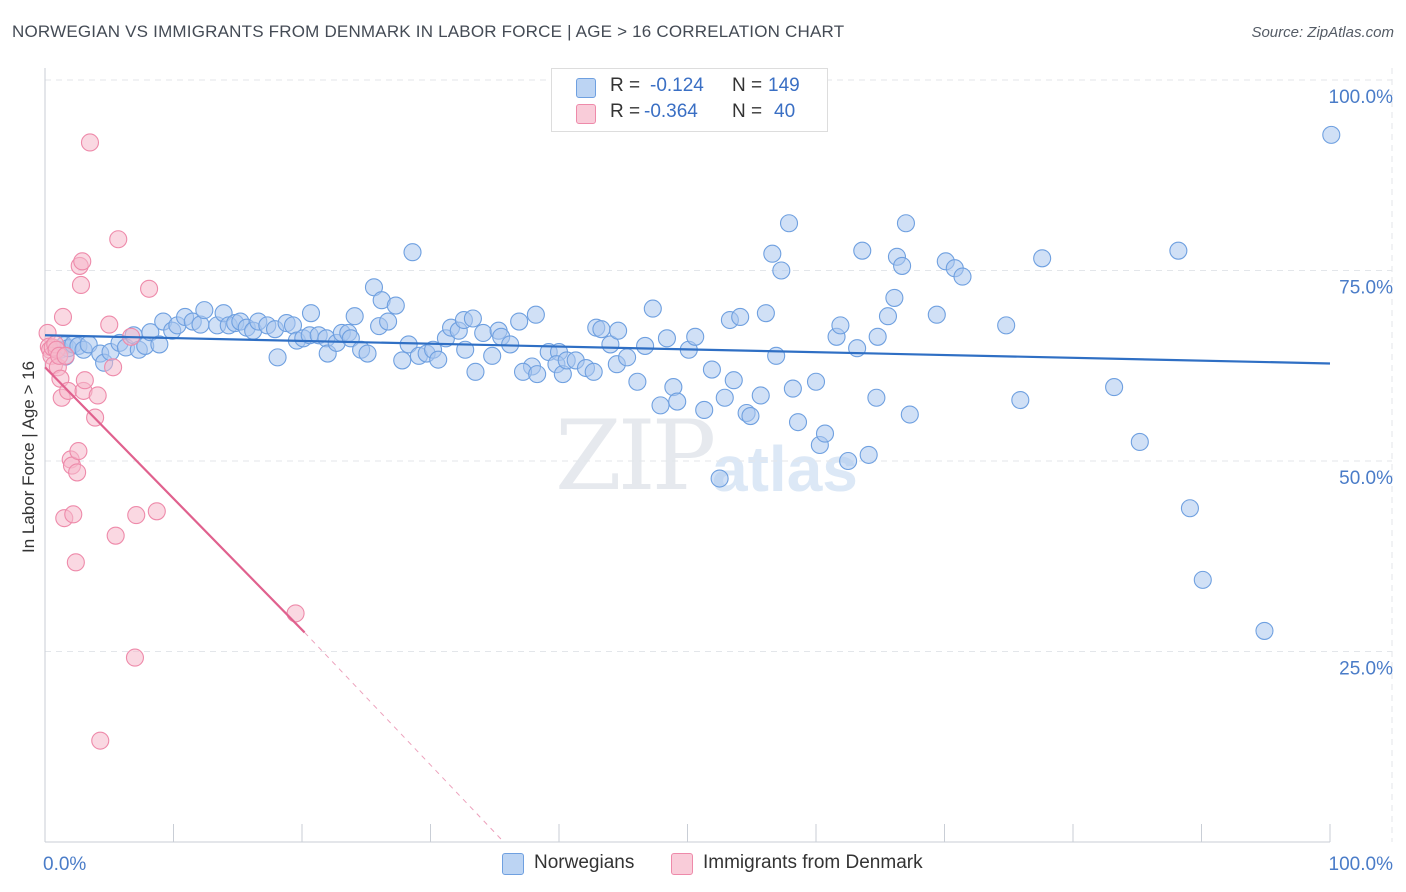  Describe the element at coordinates (785, 469) in the screenshot. I see `watermark-atlas: atlas` at that location.